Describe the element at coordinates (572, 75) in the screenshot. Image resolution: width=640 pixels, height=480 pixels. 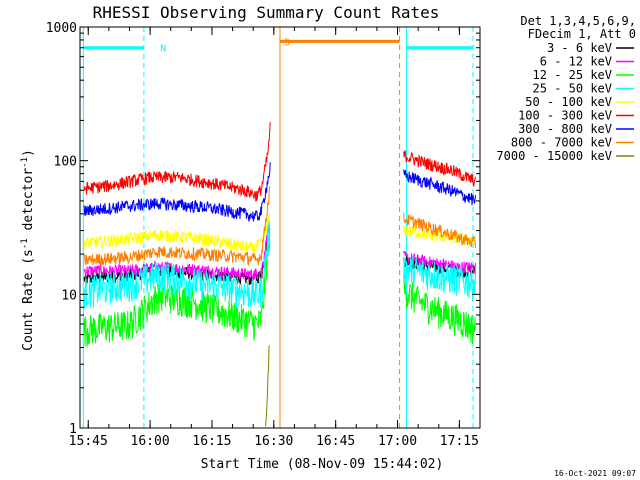
I see `legend-label-2: 12 - 25 keV` at that location.